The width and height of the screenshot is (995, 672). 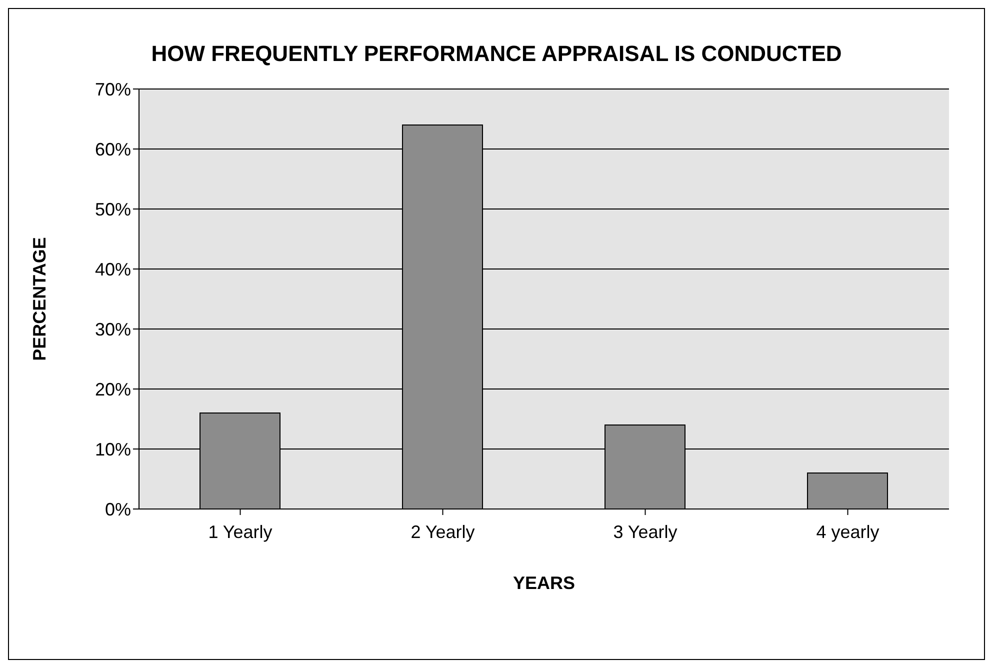 I want to click on chart-title: HOW FREQUENTLY PERFORMANCE APPRAISAL IS CONDUCTED, so click(x=496, y=54).